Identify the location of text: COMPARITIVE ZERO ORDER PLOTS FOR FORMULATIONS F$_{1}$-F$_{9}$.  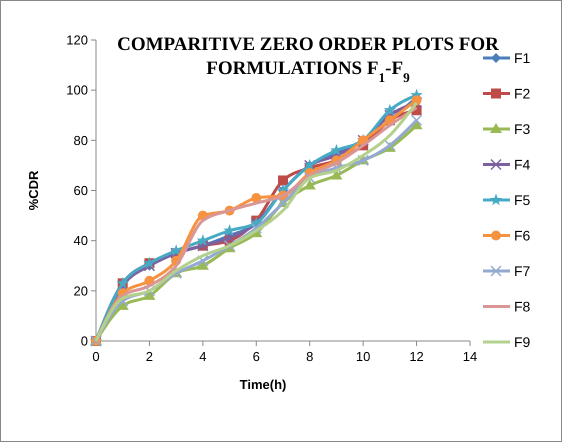
(308, 59).